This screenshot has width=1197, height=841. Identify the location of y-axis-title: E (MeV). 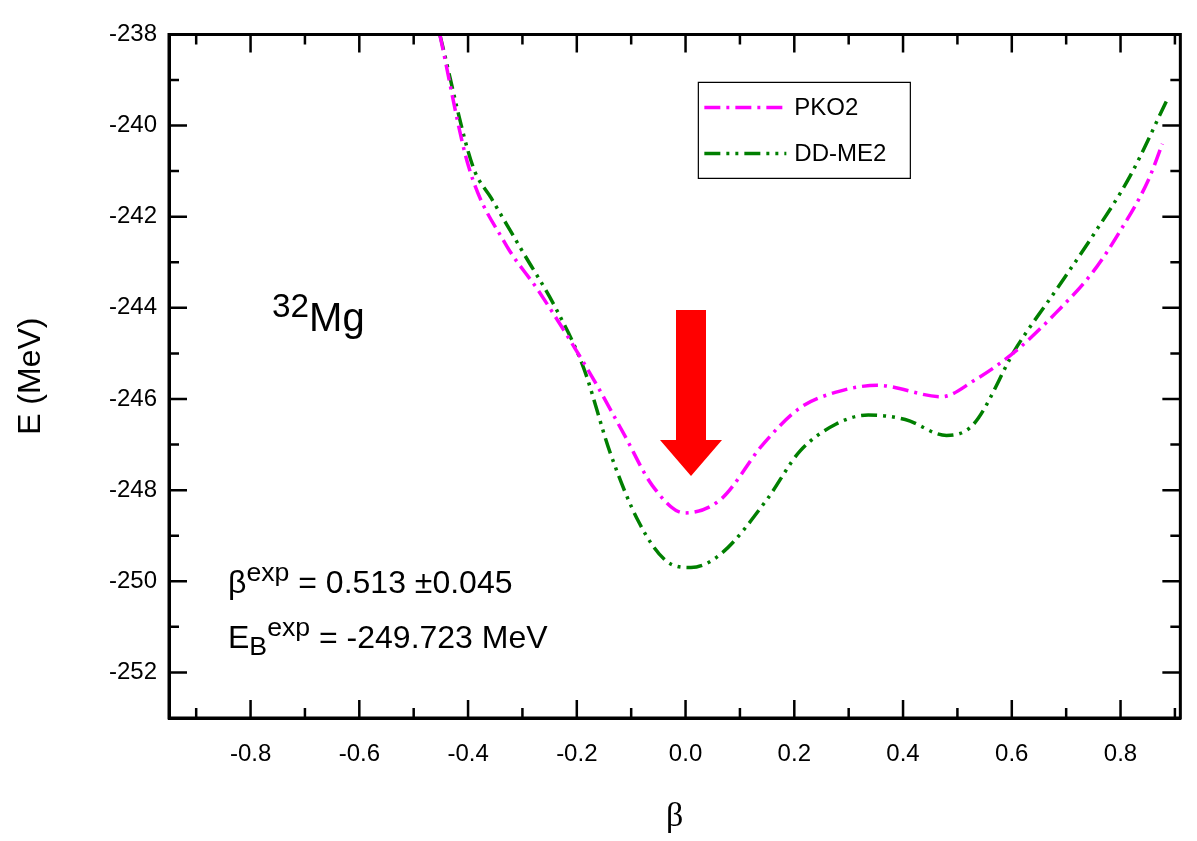
(29, 376).